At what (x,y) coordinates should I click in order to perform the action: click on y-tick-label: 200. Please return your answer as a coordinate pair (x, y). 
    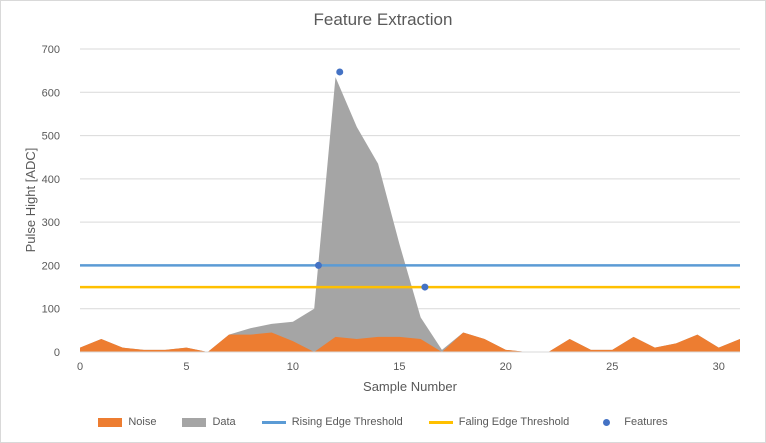
    Looking at the image, I should click on (51, 266).